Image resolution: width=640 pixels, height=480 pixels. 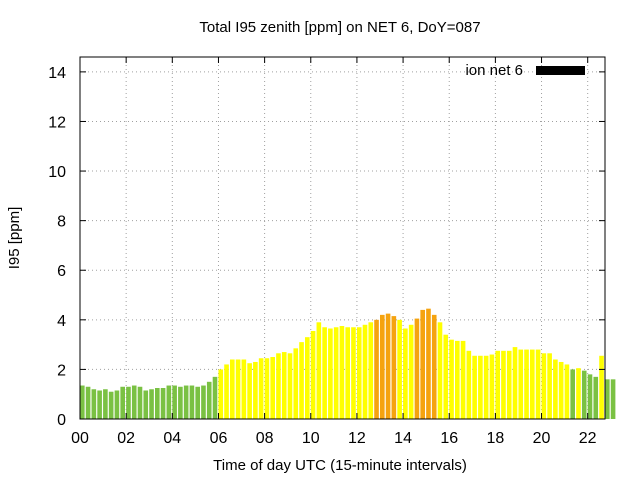 I want to click on x-tick-labels: 00 02 04 06 08 10 12 14 16 18 20 22, so click(x=334, y=438).